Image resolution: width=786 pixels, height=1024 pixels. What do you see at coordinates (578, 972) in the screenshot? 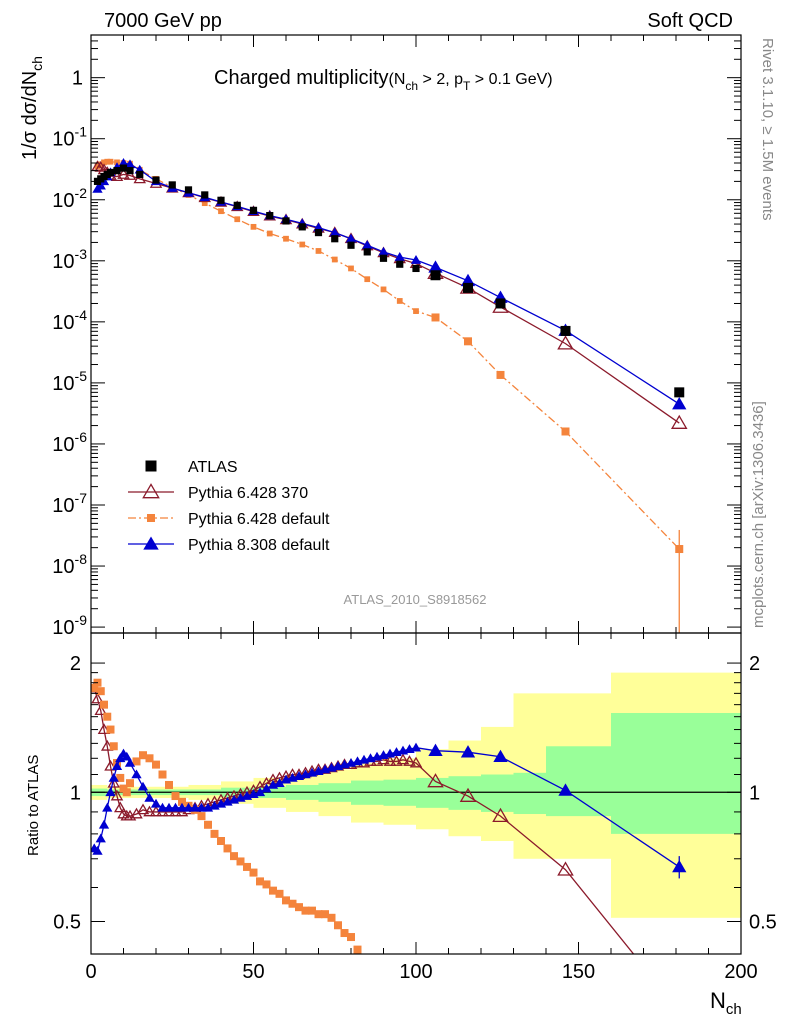
I see `x-tick-label: 150` at bounding box center [578, 972].